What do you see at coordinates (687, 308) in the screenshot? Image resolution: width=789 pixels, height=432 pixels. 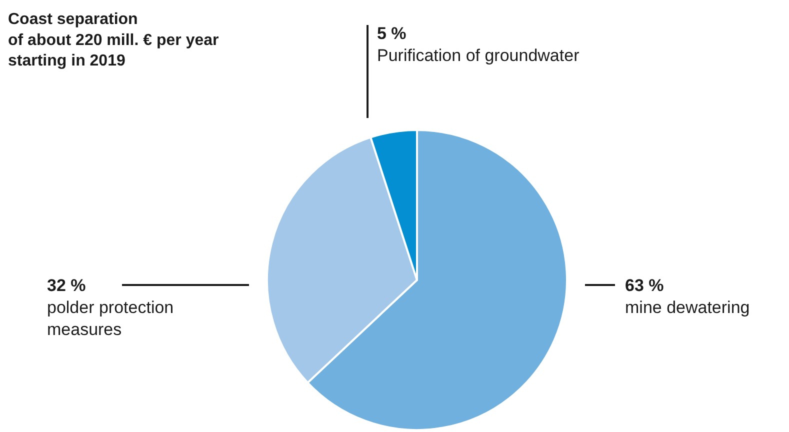 I see `slice-label: mine dewatering` at bounding box center [687, 308].